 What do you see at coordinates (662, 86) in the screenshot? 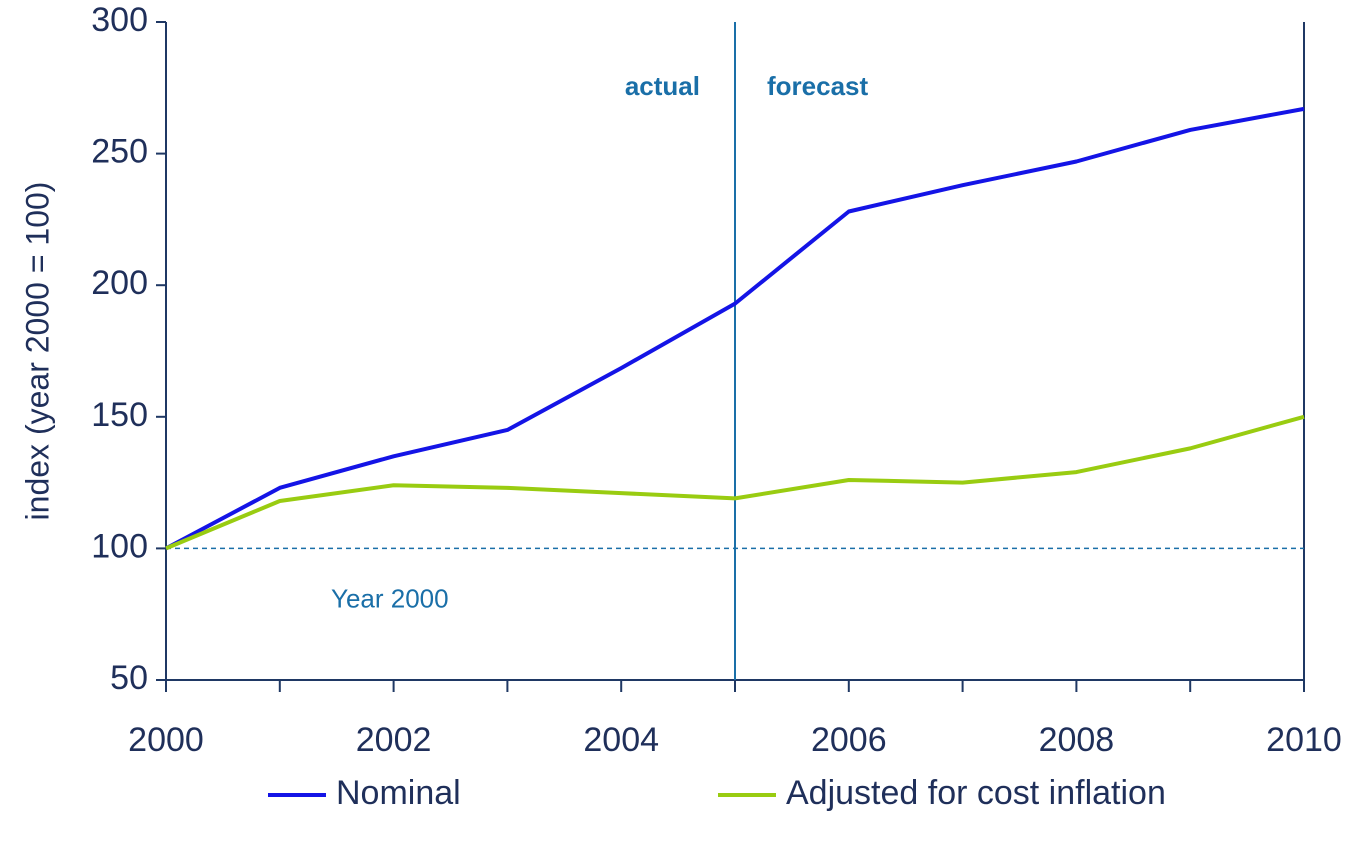
I see `annotation: actual` at bounding box center [662, 86].